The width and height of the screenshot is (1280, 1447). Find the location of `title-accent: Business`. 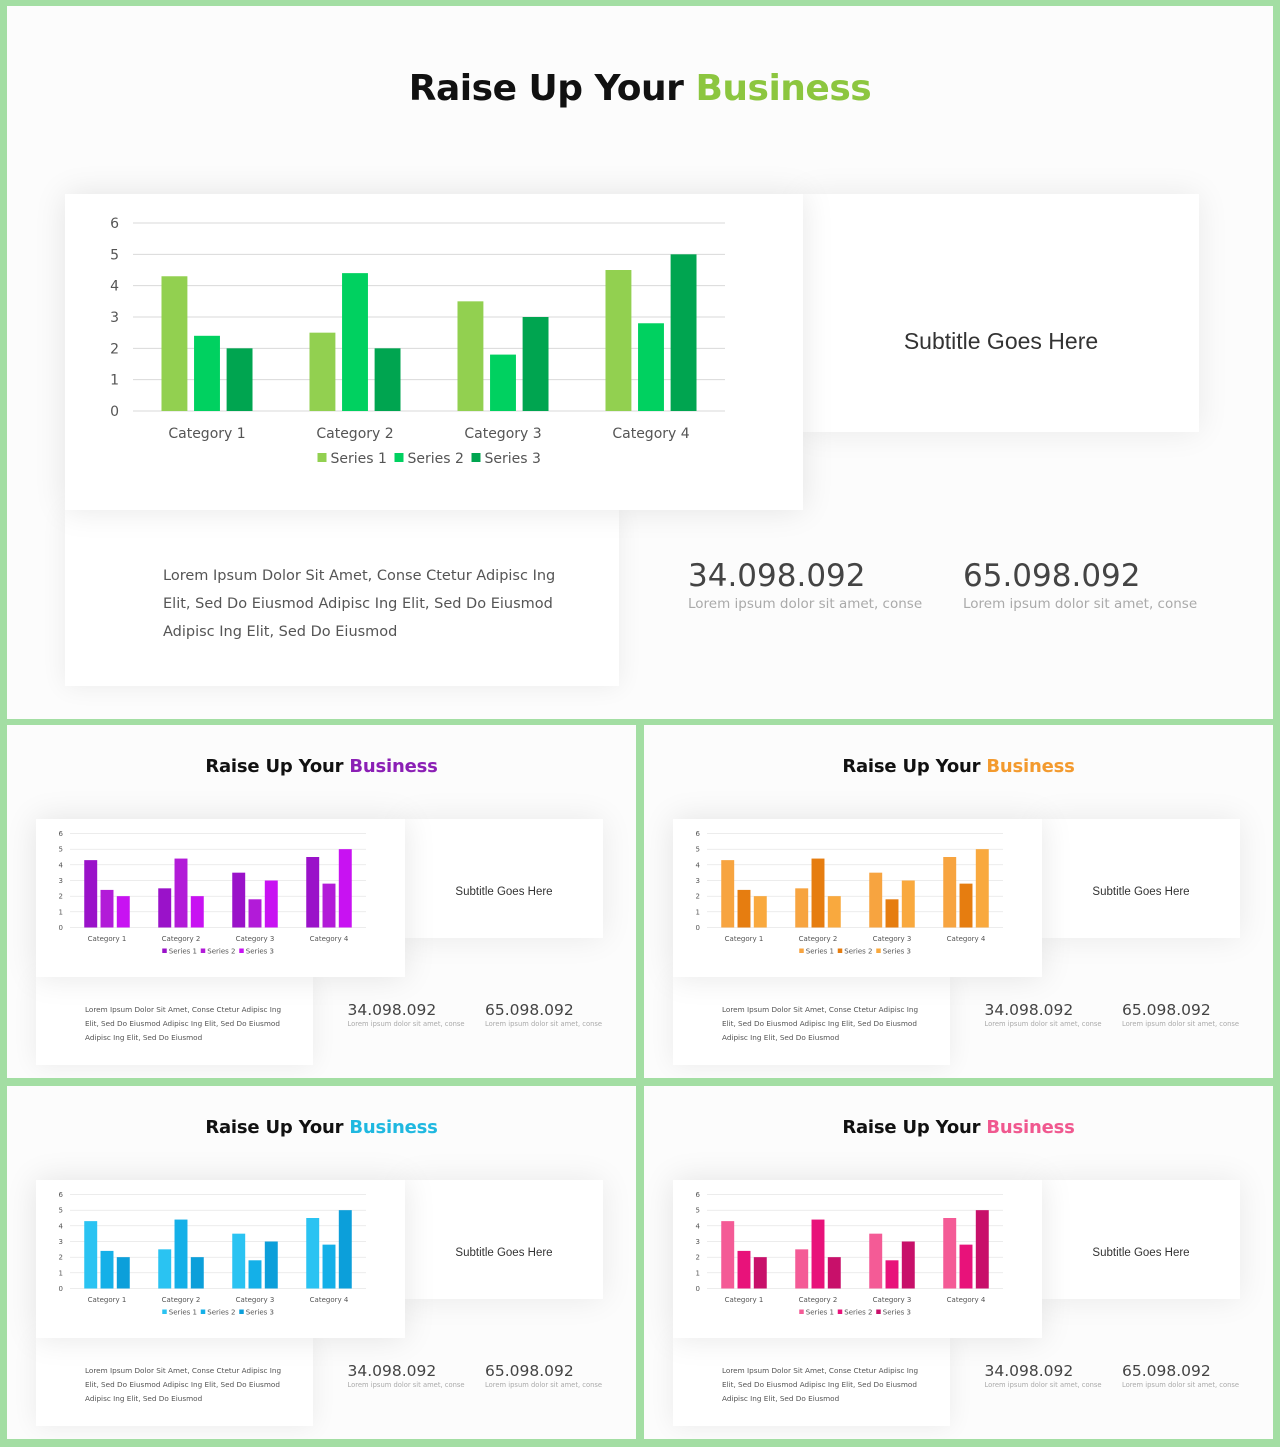

title-accent: Business is located at coordinates (393, 1127).